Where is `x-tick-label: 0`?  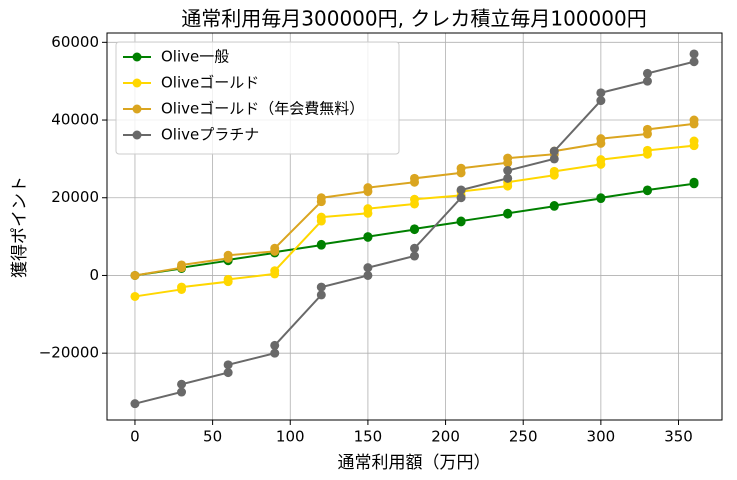 x-tick-label: 0 is located at coordinates (135, 437).